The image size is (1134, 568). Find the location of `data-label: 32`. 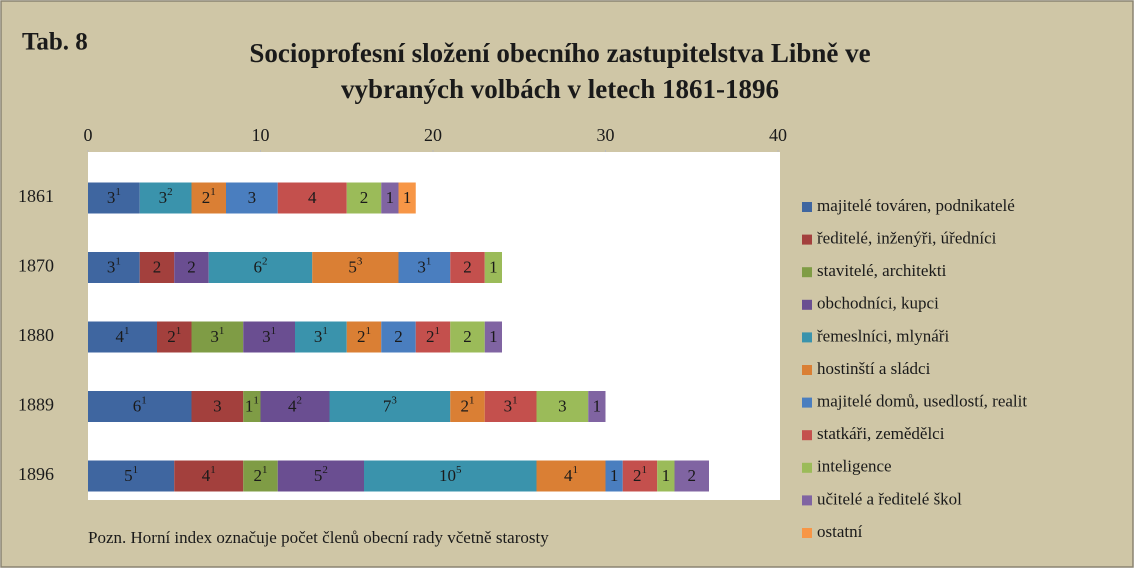

data-label: 32 is located at coordinates (166, 196).